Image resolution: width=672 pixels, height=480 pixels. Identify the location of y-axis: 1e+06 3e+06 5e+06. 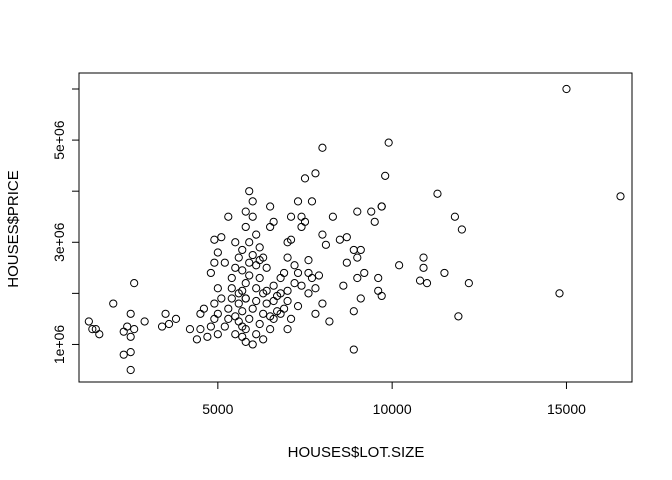
(65, 226).